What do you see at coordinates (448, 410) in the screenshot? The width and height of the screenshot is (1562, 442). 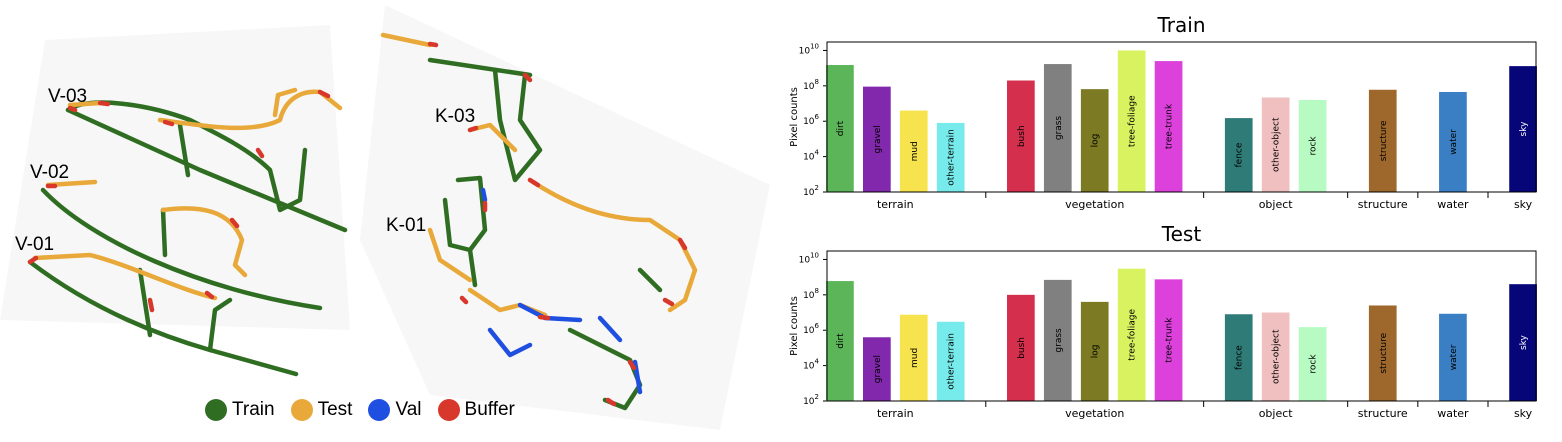 I see `buffer-dot-icon` at bounding box center [448, 410].